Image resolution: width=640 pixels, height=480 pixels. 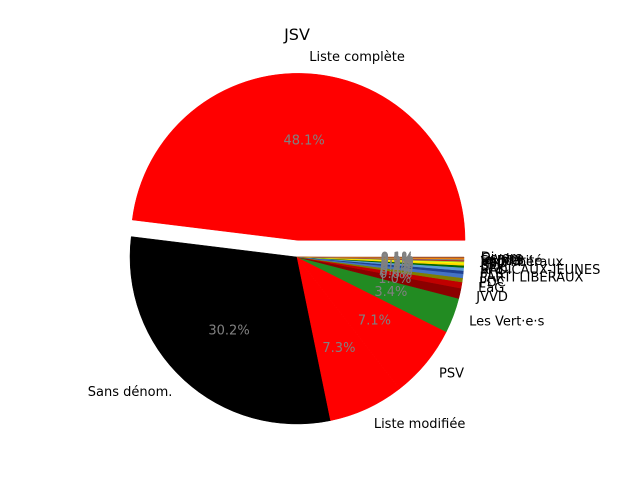 I want to click on percent-label-pev: 0.2%, so click(x=397, y=261).